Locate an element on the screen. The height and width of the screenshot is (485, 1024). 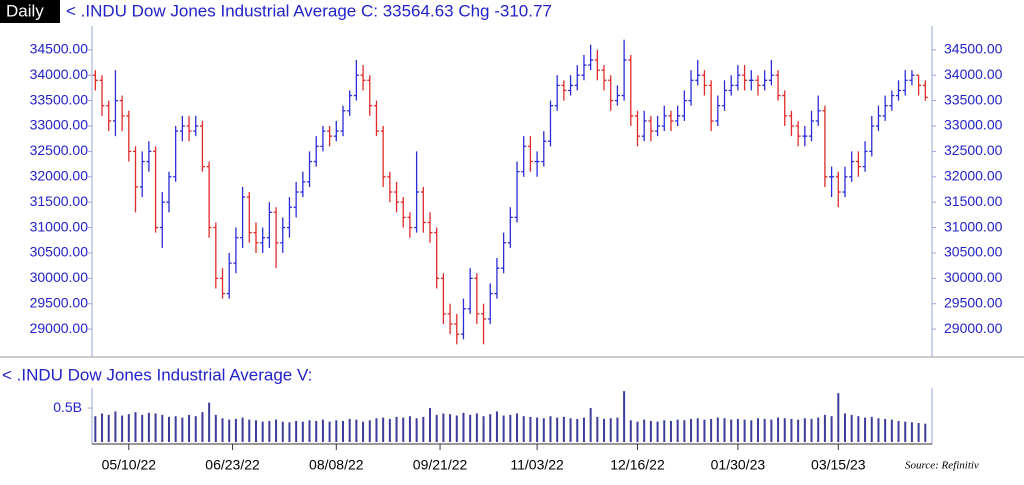
y2-tick-label: 31000.00 is located at coordinates (973, 226).